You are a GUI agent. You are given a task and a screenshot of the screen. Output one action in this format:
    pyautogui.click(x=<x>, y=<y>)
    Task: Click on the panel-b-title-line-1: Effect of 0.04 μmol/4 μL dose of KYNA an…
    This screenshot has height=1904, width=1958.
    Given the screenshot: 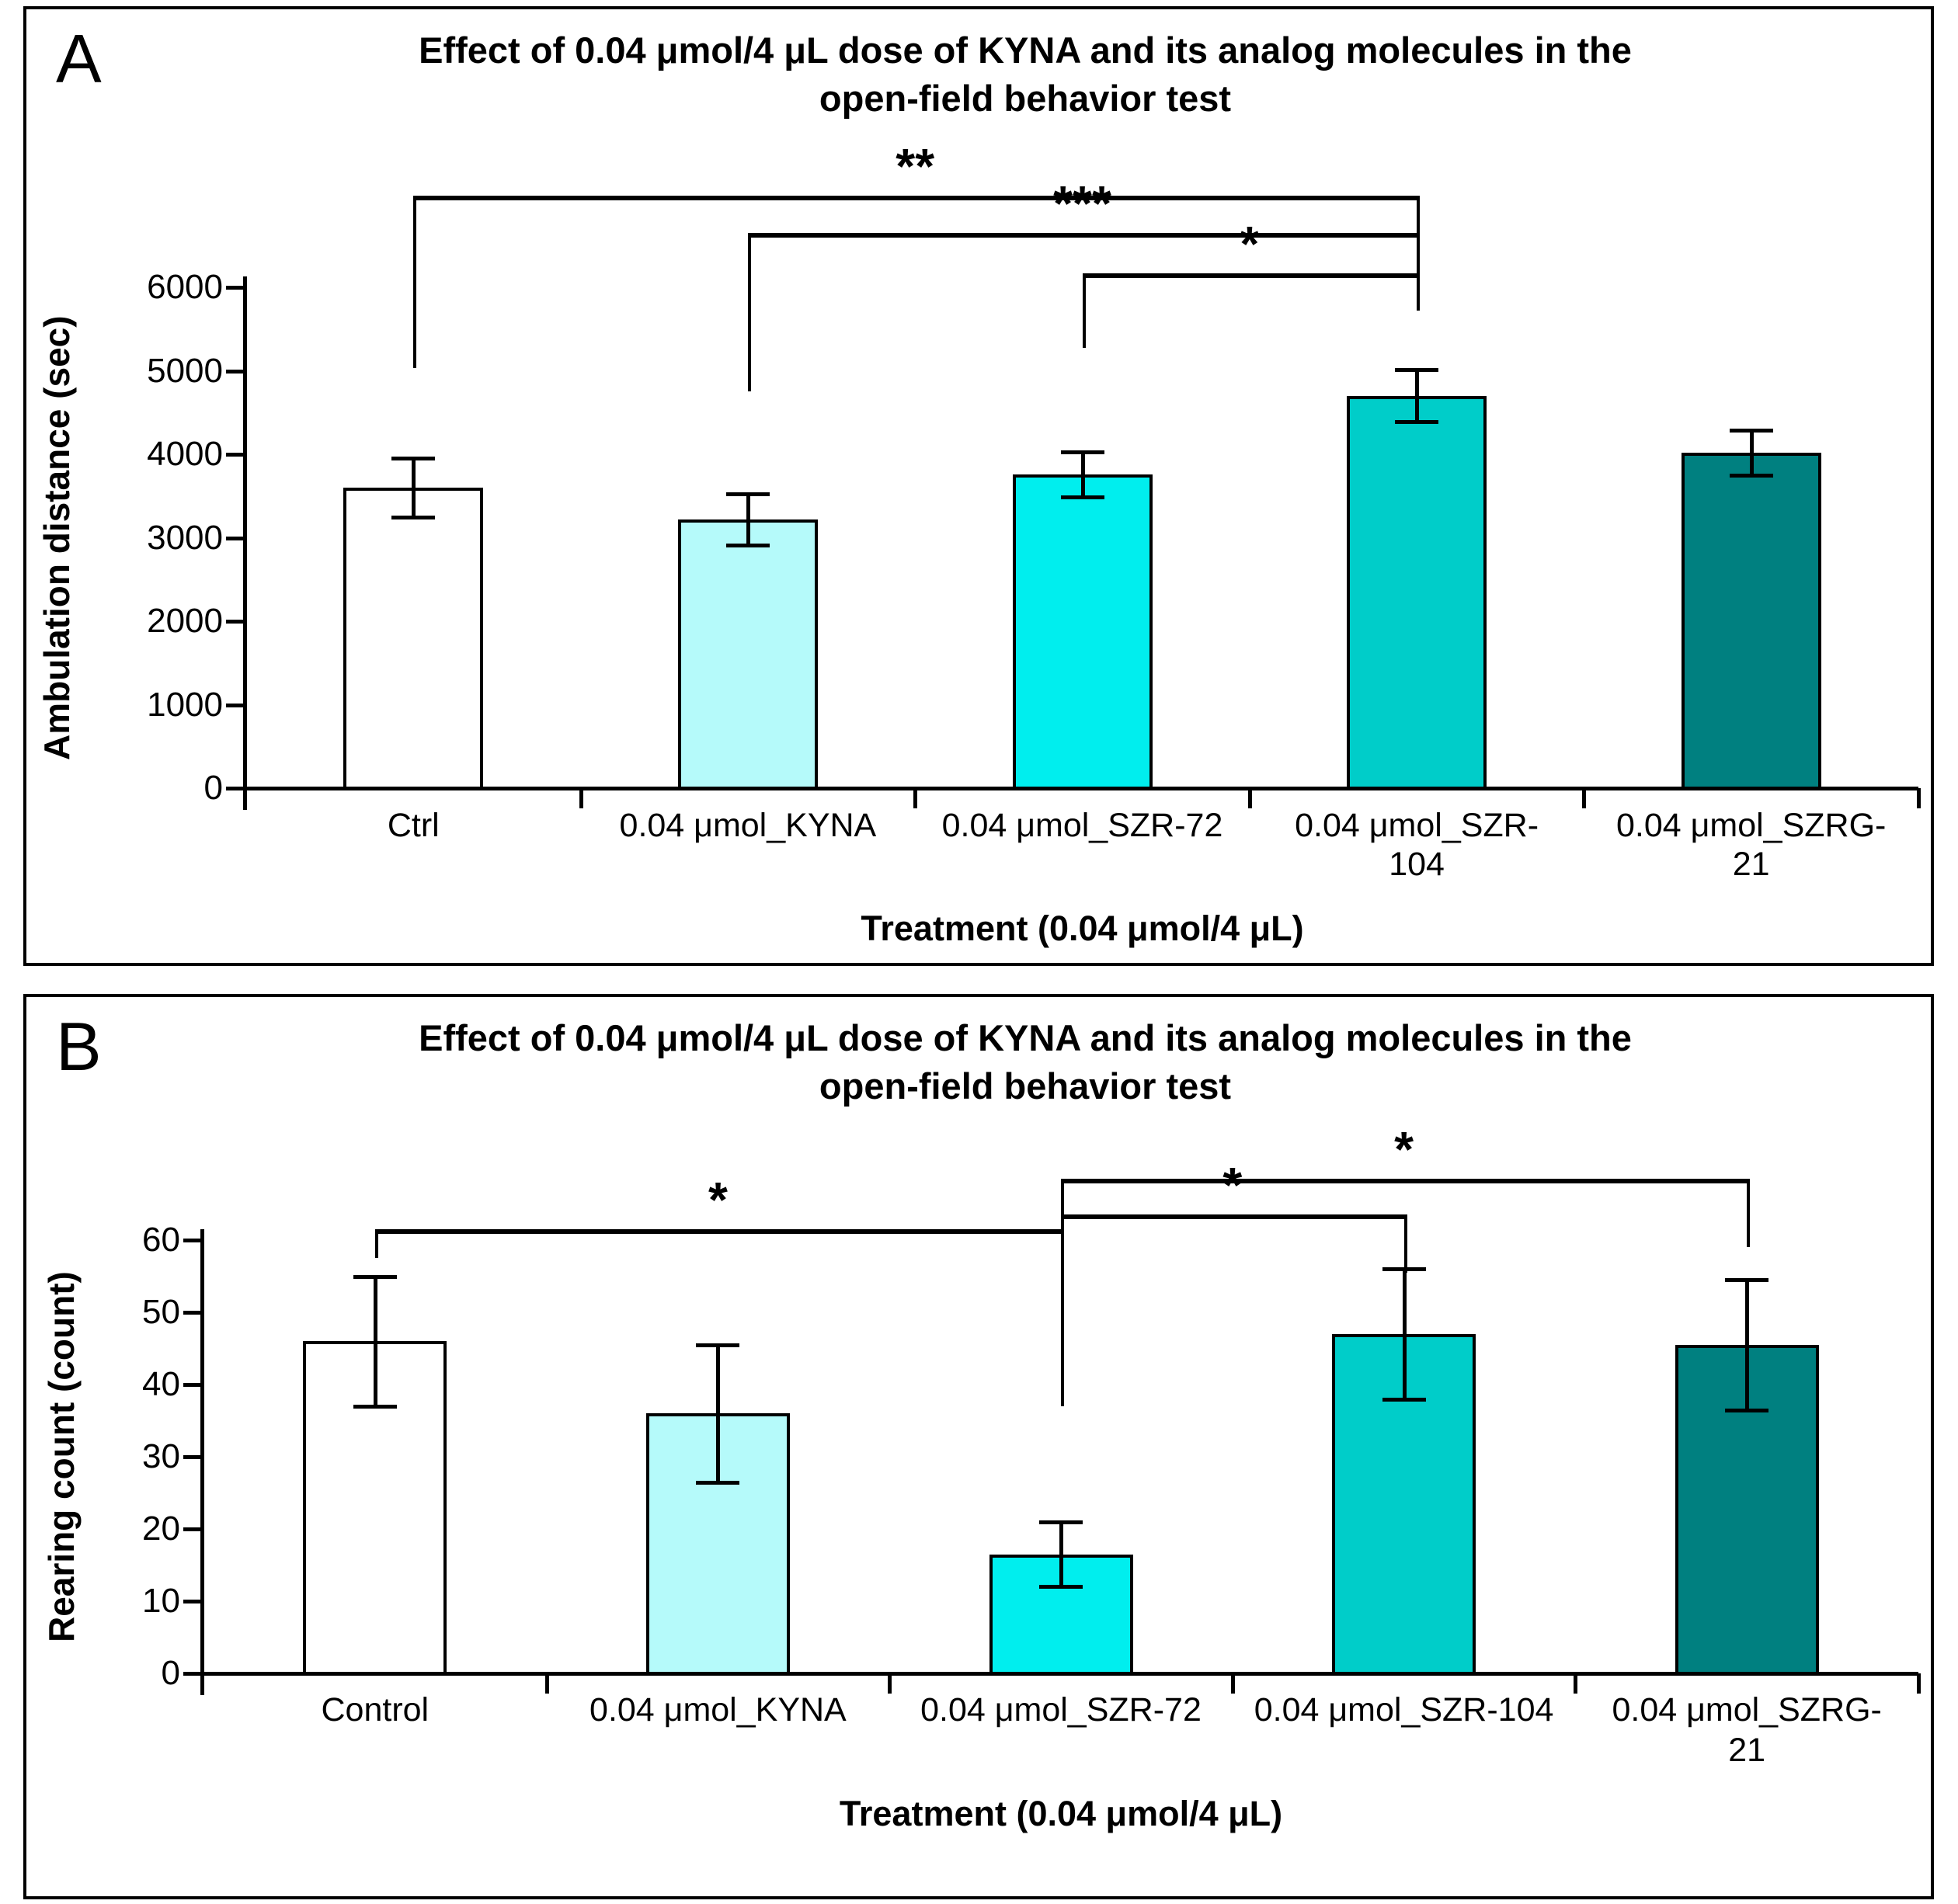 What is the action you would take?
    pyautogui.click(x=1025, y=1037)
    